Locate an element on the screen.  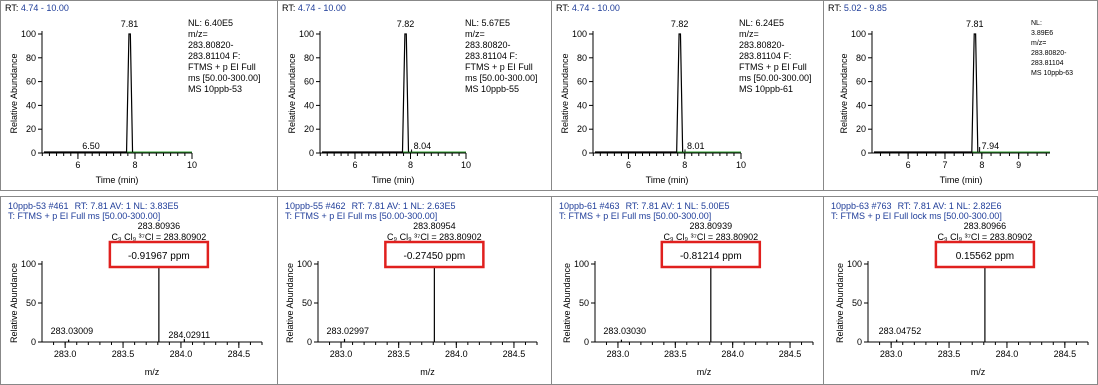
scan-meta: RT: 7.81 AV: 1 NL: 2.82E6 is located at coordinates (950, 206).